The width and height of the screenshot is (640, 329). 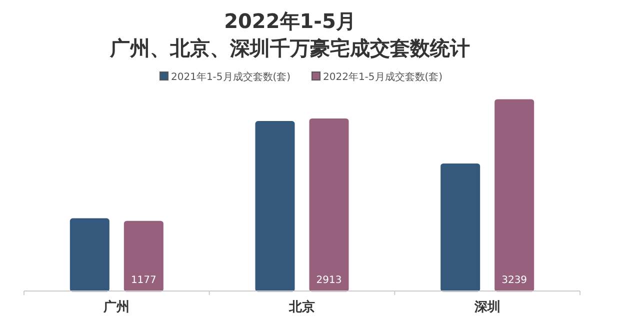 What do you see at coordinates (231, 77) in the screenshot?
I see `legend-label: 2021年1-5月成交套数(套)` at bounding box center [231, 77].